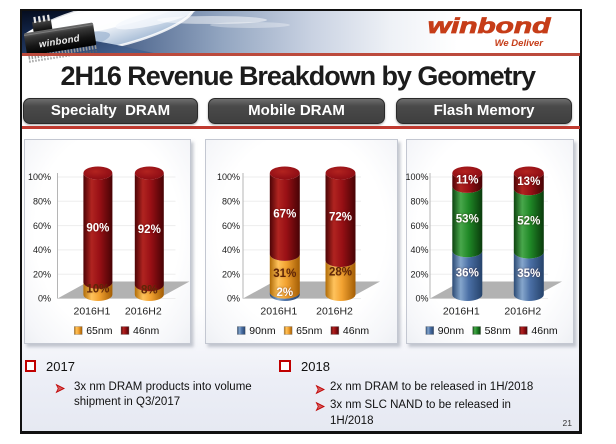 The height and width of the screenshot is (444, 616). What do you see at coordinates (97, 289) in the screenshot?
I see `svg-text: 10%` at bounding box center [97, 289].